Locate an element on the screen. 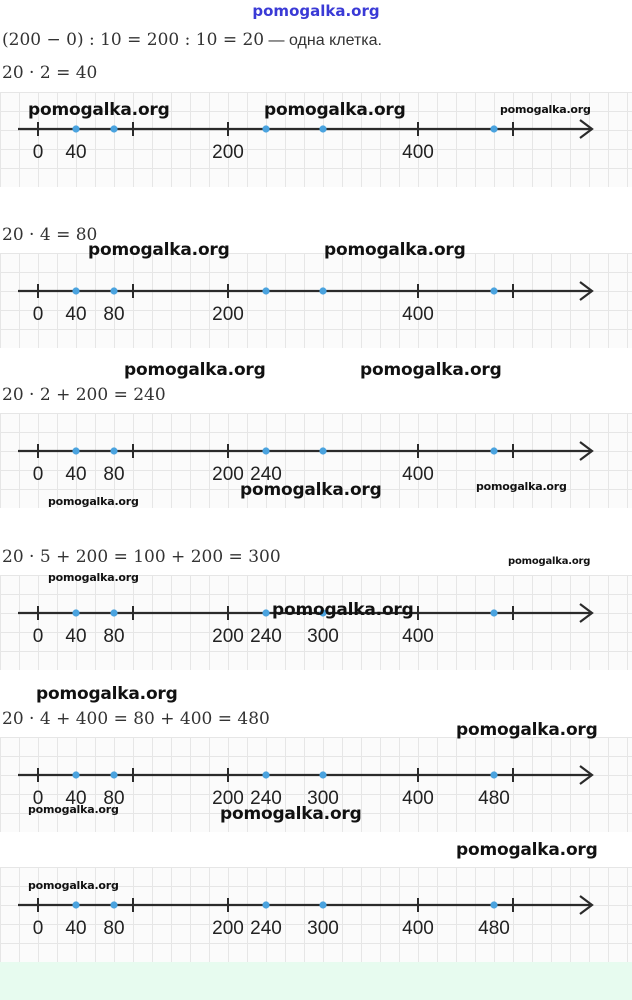 This screenshot has height=1000, width=632. equation-2: 20 · 4 = 80 is located at coordinates (50, 235).